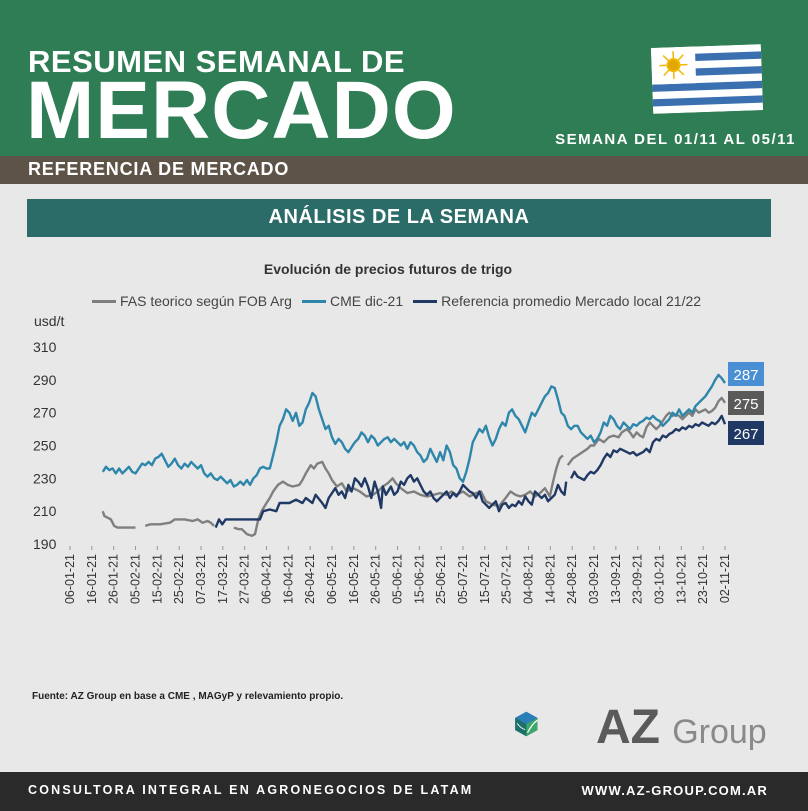 This screenshot has height=811, width=808. I want to click on logo-text-bold: AZ, so click(628, 727).